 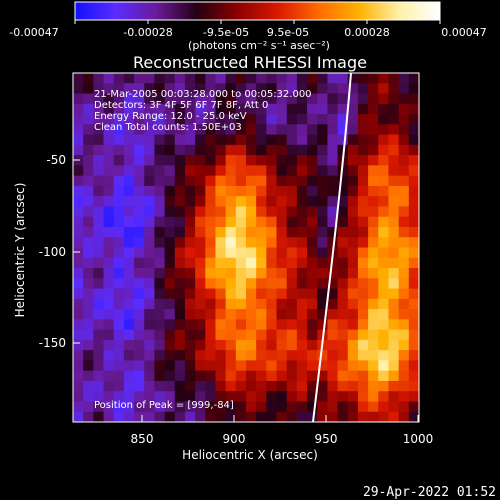 What do you see at coordinates (20, 250) in the screenshot?
I see `y-axis-label: Heliocentric Y (arcsec)` at bounding box center [20, 250].